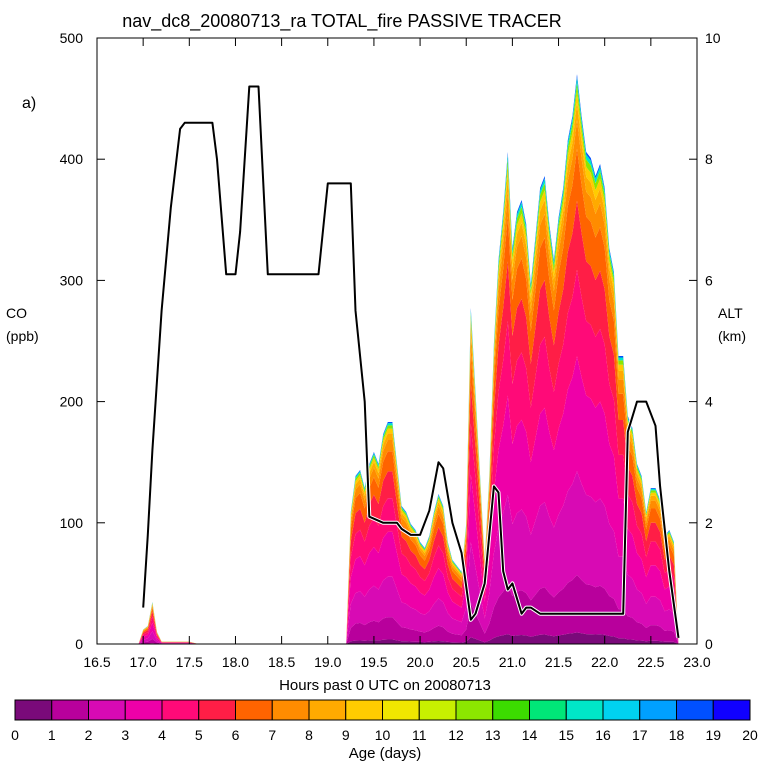 The image size is (768, 768). I want to click on colorbar-tick-label: 2, so click(89, 735).